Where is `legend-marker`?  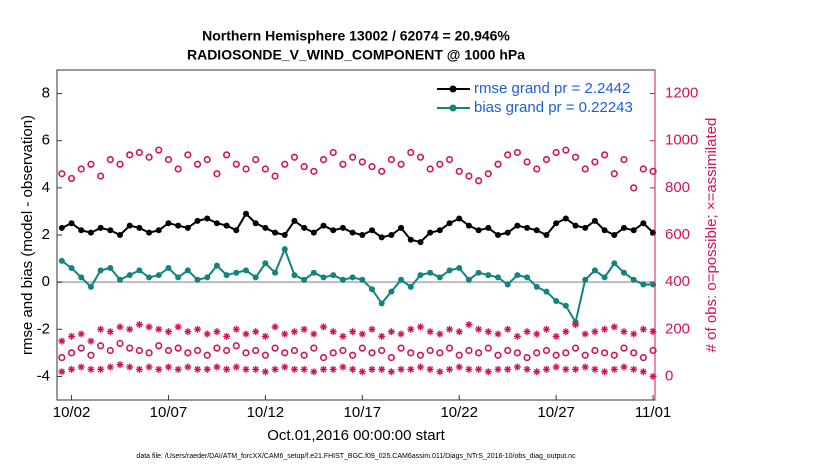 legend-marker is located at coordinates (453, 108).